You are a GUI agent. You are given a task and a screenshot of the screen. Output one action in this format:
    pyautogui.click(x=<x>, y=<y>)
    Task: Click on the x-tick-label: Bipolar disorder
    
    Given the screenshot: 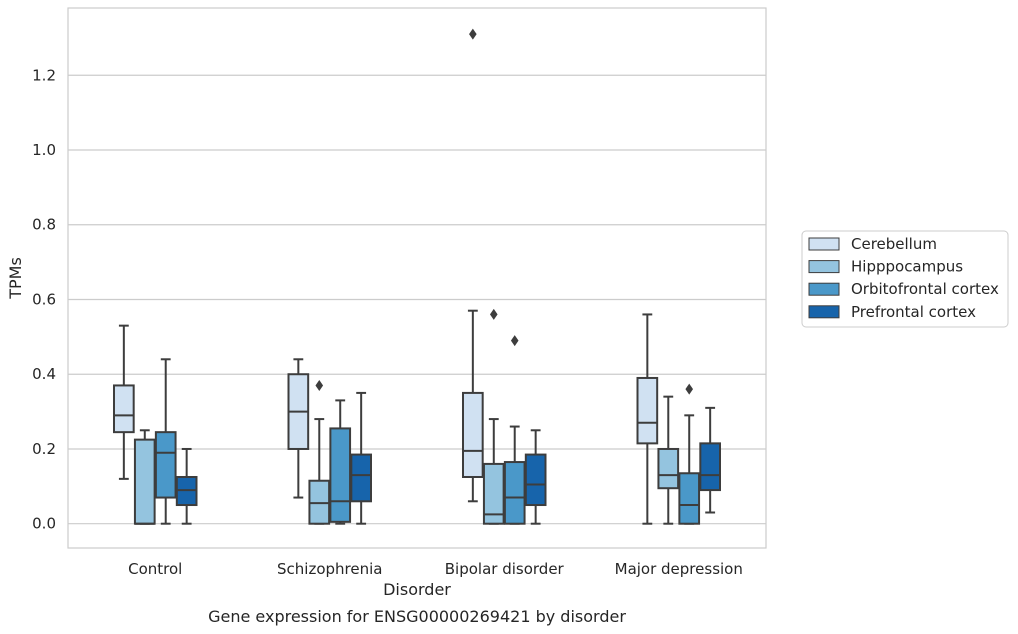 What is the action you would take?
    pyautogui.click(x=505, y=569)
    